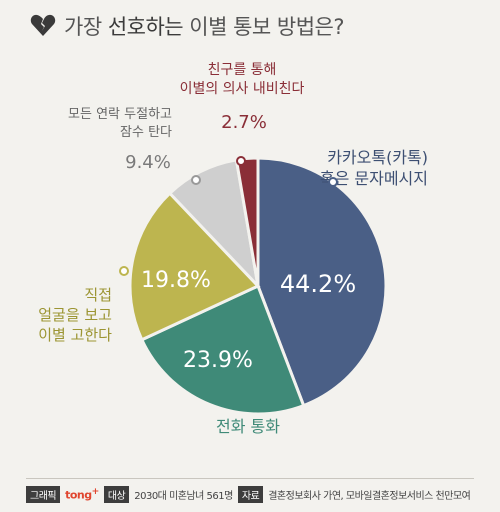 This screenshot has height=512, width=500. Describe the element at coordinates (120, 123) in the screenshot. I see `slice-category-label-4: 모든 연락 두절하고 잠수 탄다` at that location.